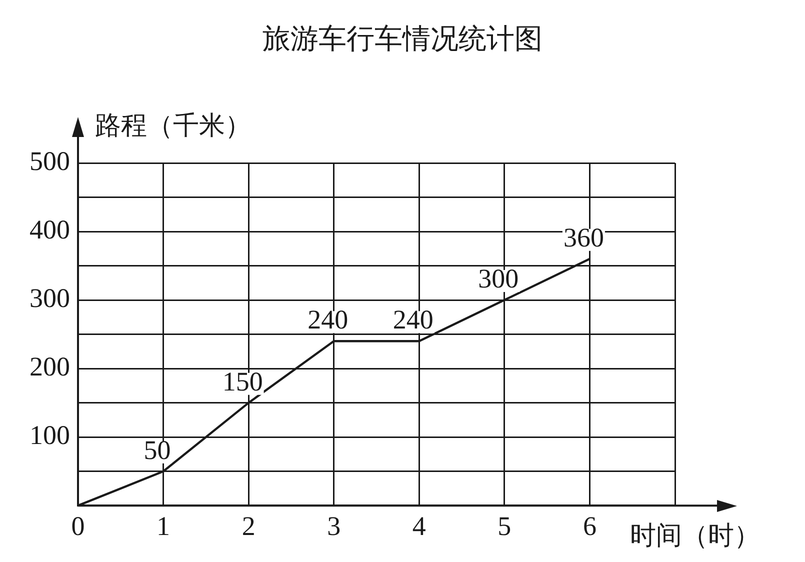 Image resolution: width=805 pixels, height=562 pixels. Describe the element at coordinates (50, 298) in the screenshot. I see `y-tick-label: 300` at that location.